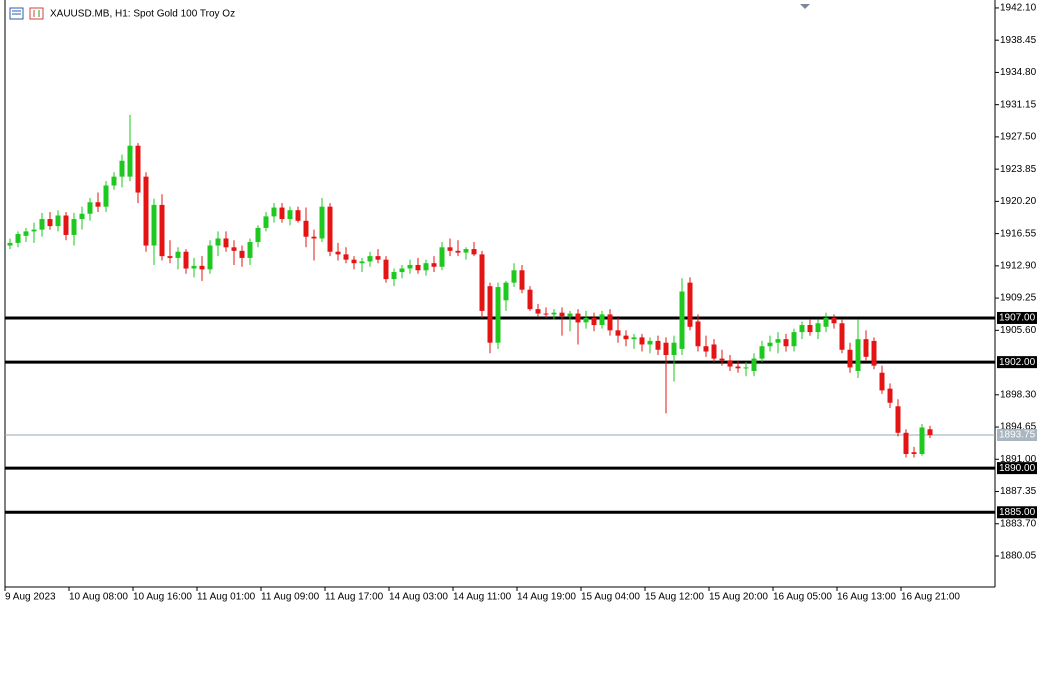 This screenshot has height=677, width=1048. I want to click on y-tick-label: 1920.20, so click(1018, 201).